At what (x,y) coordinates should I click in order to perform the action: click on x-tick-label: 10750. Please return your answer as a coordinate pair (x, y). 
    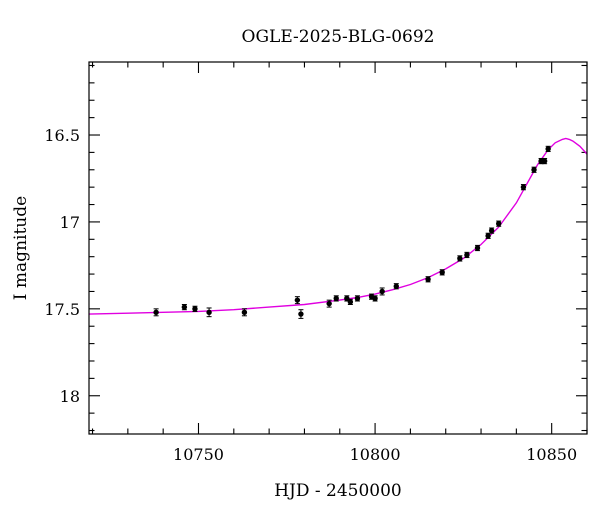
    Looking at the image, I should click on (198, 454).